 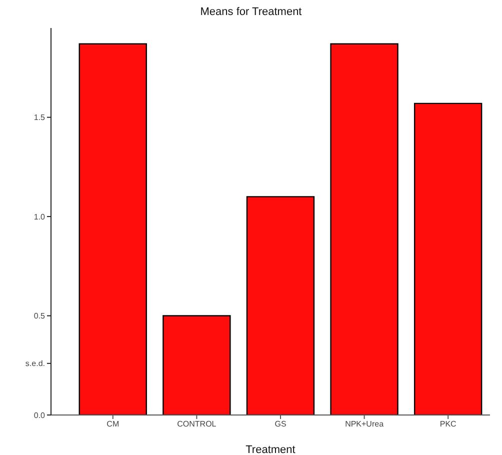 I want to click on y-tick-label: 1.5, so click(x=40, y=117).